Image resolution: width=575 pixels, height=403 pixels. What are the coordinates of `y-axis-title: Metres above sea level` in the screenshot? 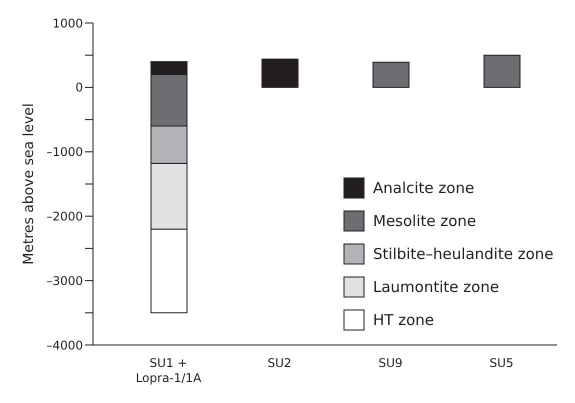 It's located at (28, 184).